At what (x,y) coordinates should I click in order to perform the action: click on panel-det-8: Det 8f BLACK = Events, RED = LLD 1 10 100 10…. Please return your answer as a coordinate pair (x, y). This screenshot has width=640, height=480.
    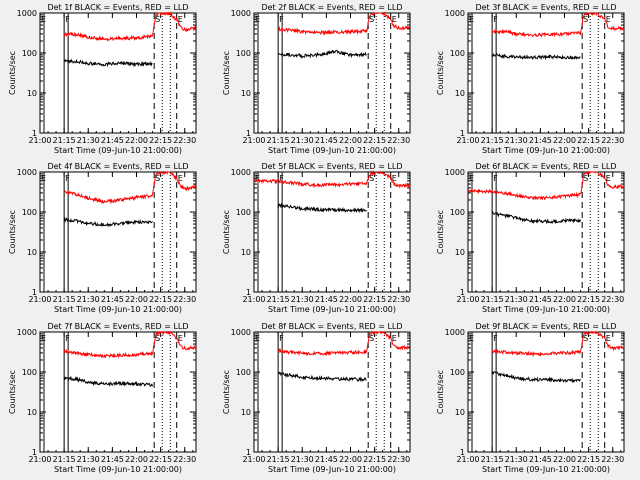
    Looking at the image, I should click on (316, 398).